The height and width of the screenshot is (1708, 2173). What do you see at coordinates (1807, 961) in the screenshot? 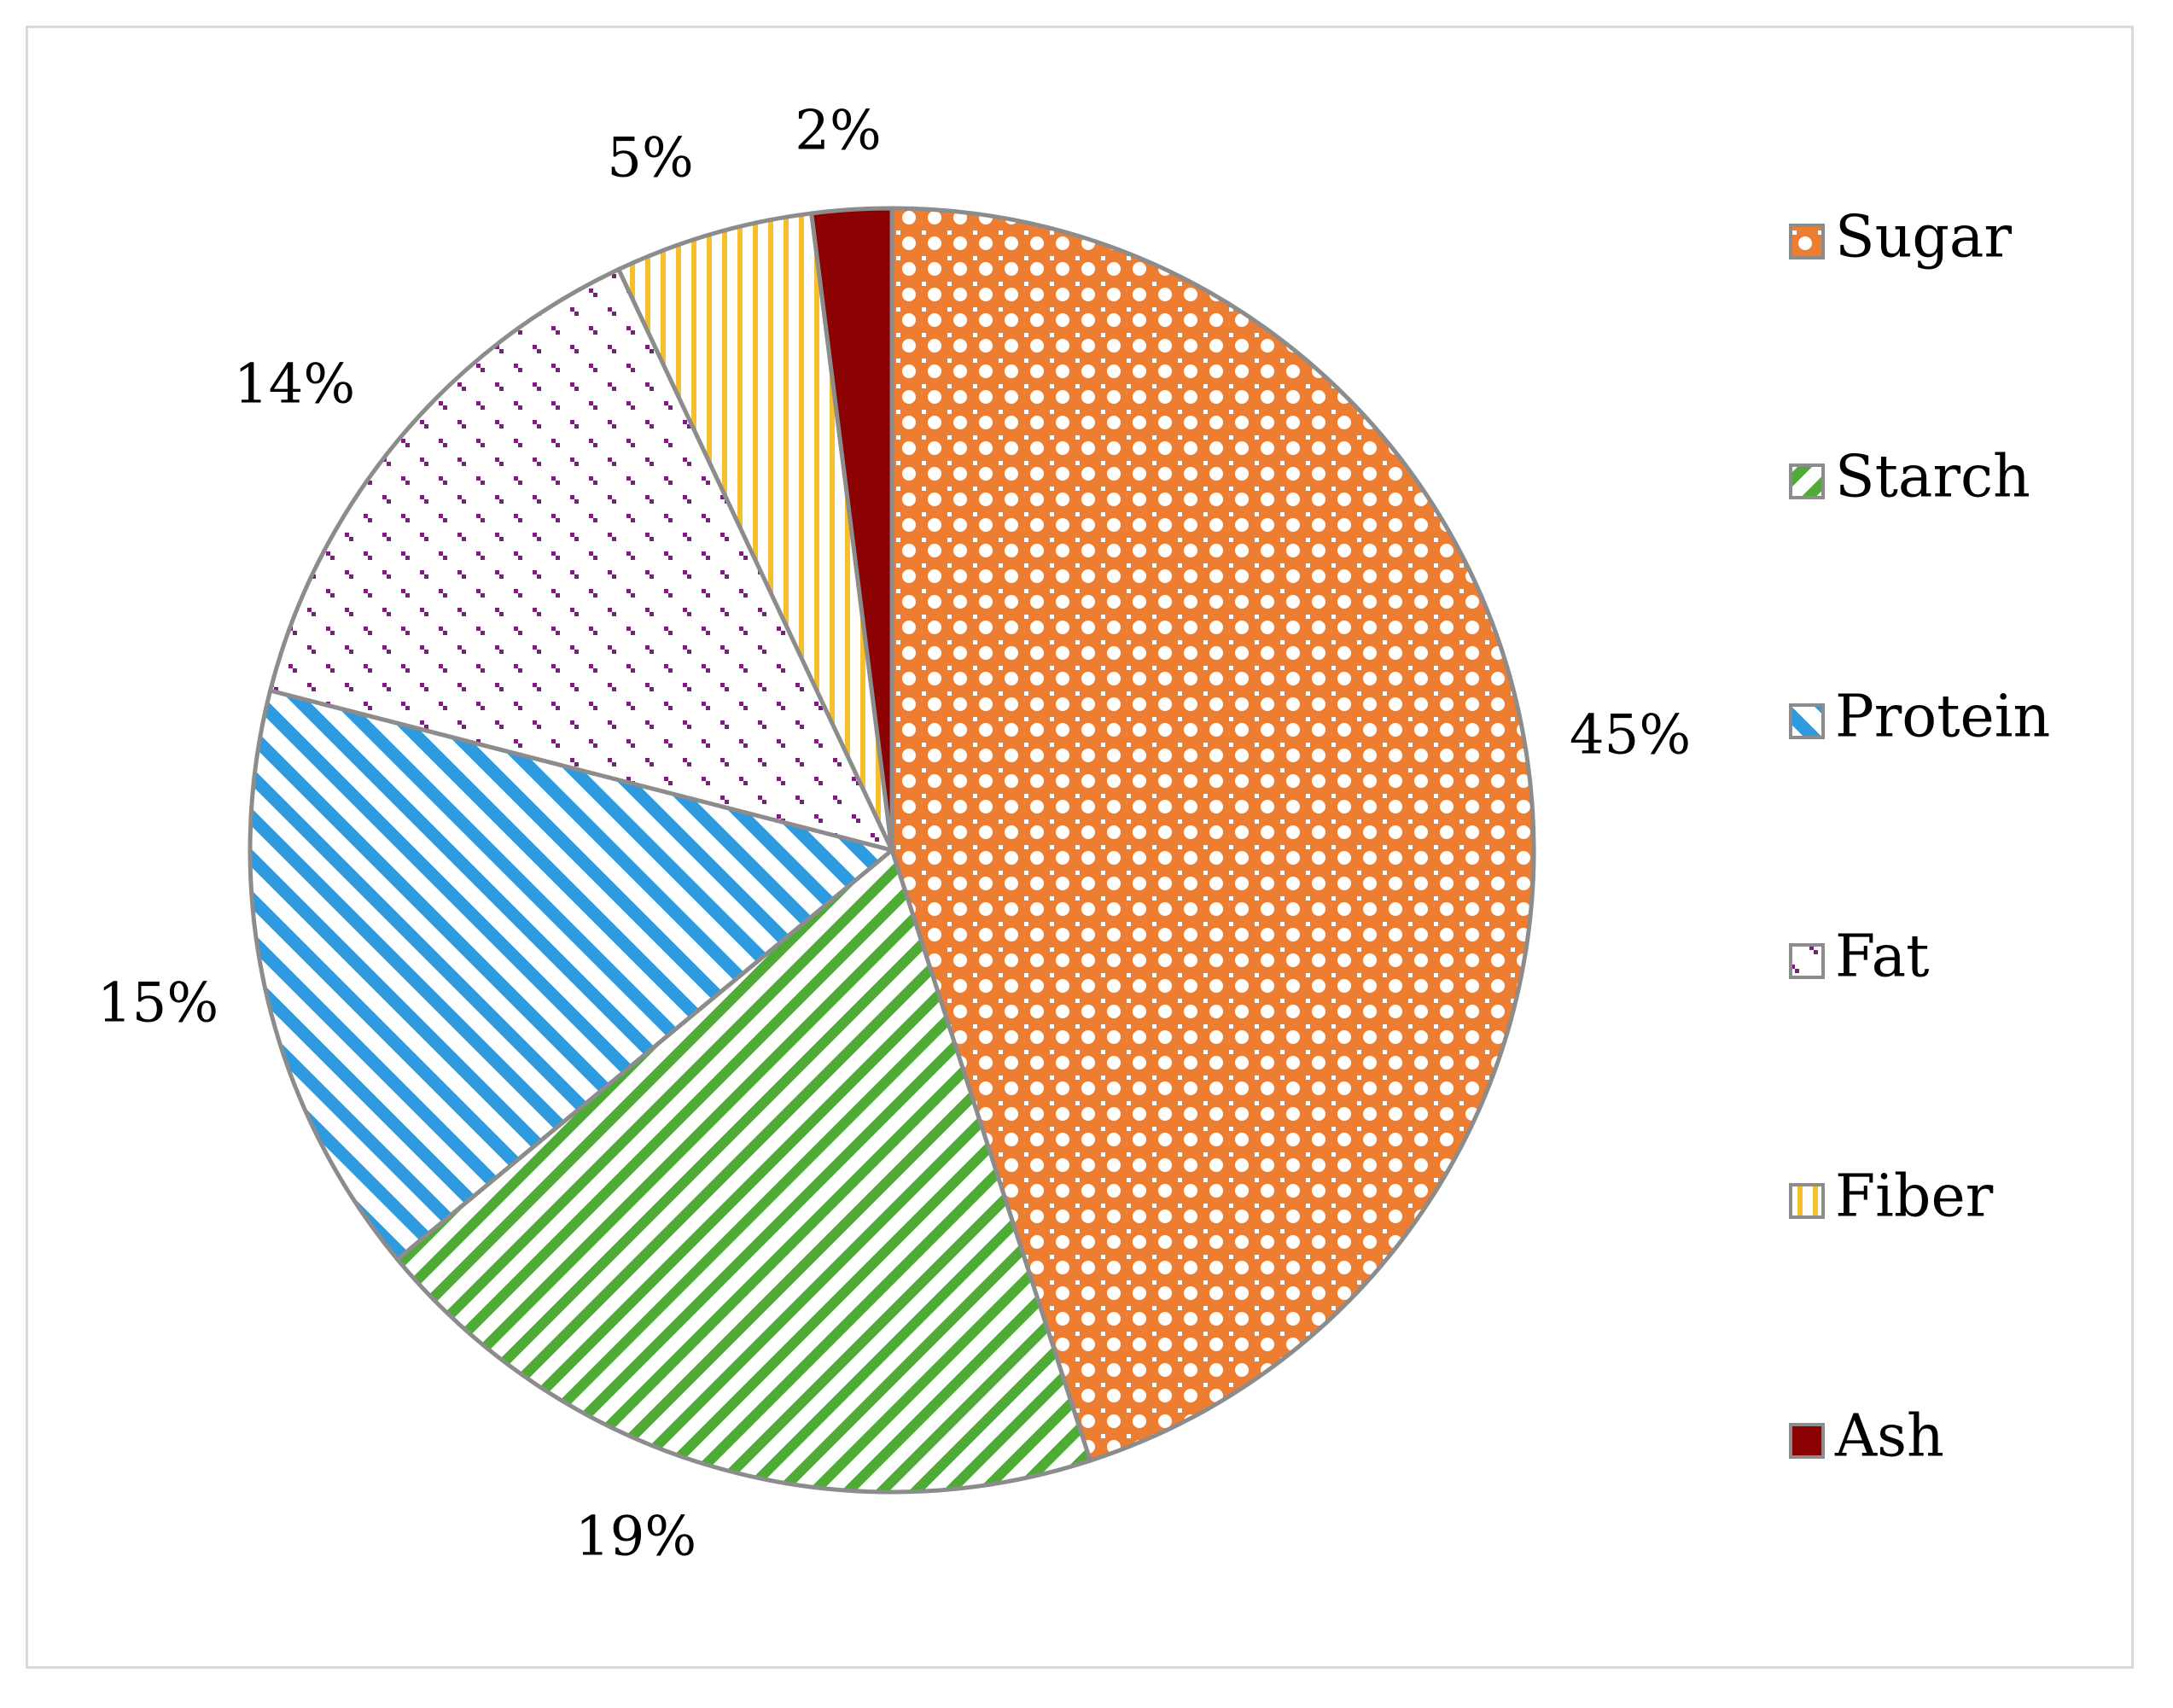
I see `legend-swatch-fat` at bounding box center [1807, 961].